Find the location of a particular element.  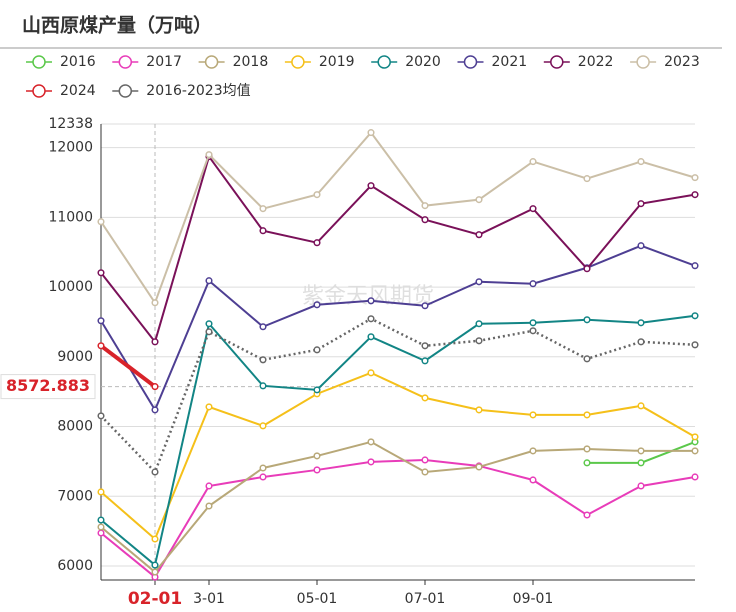

legend-label: 2017 is located at coordinates (164, 62).